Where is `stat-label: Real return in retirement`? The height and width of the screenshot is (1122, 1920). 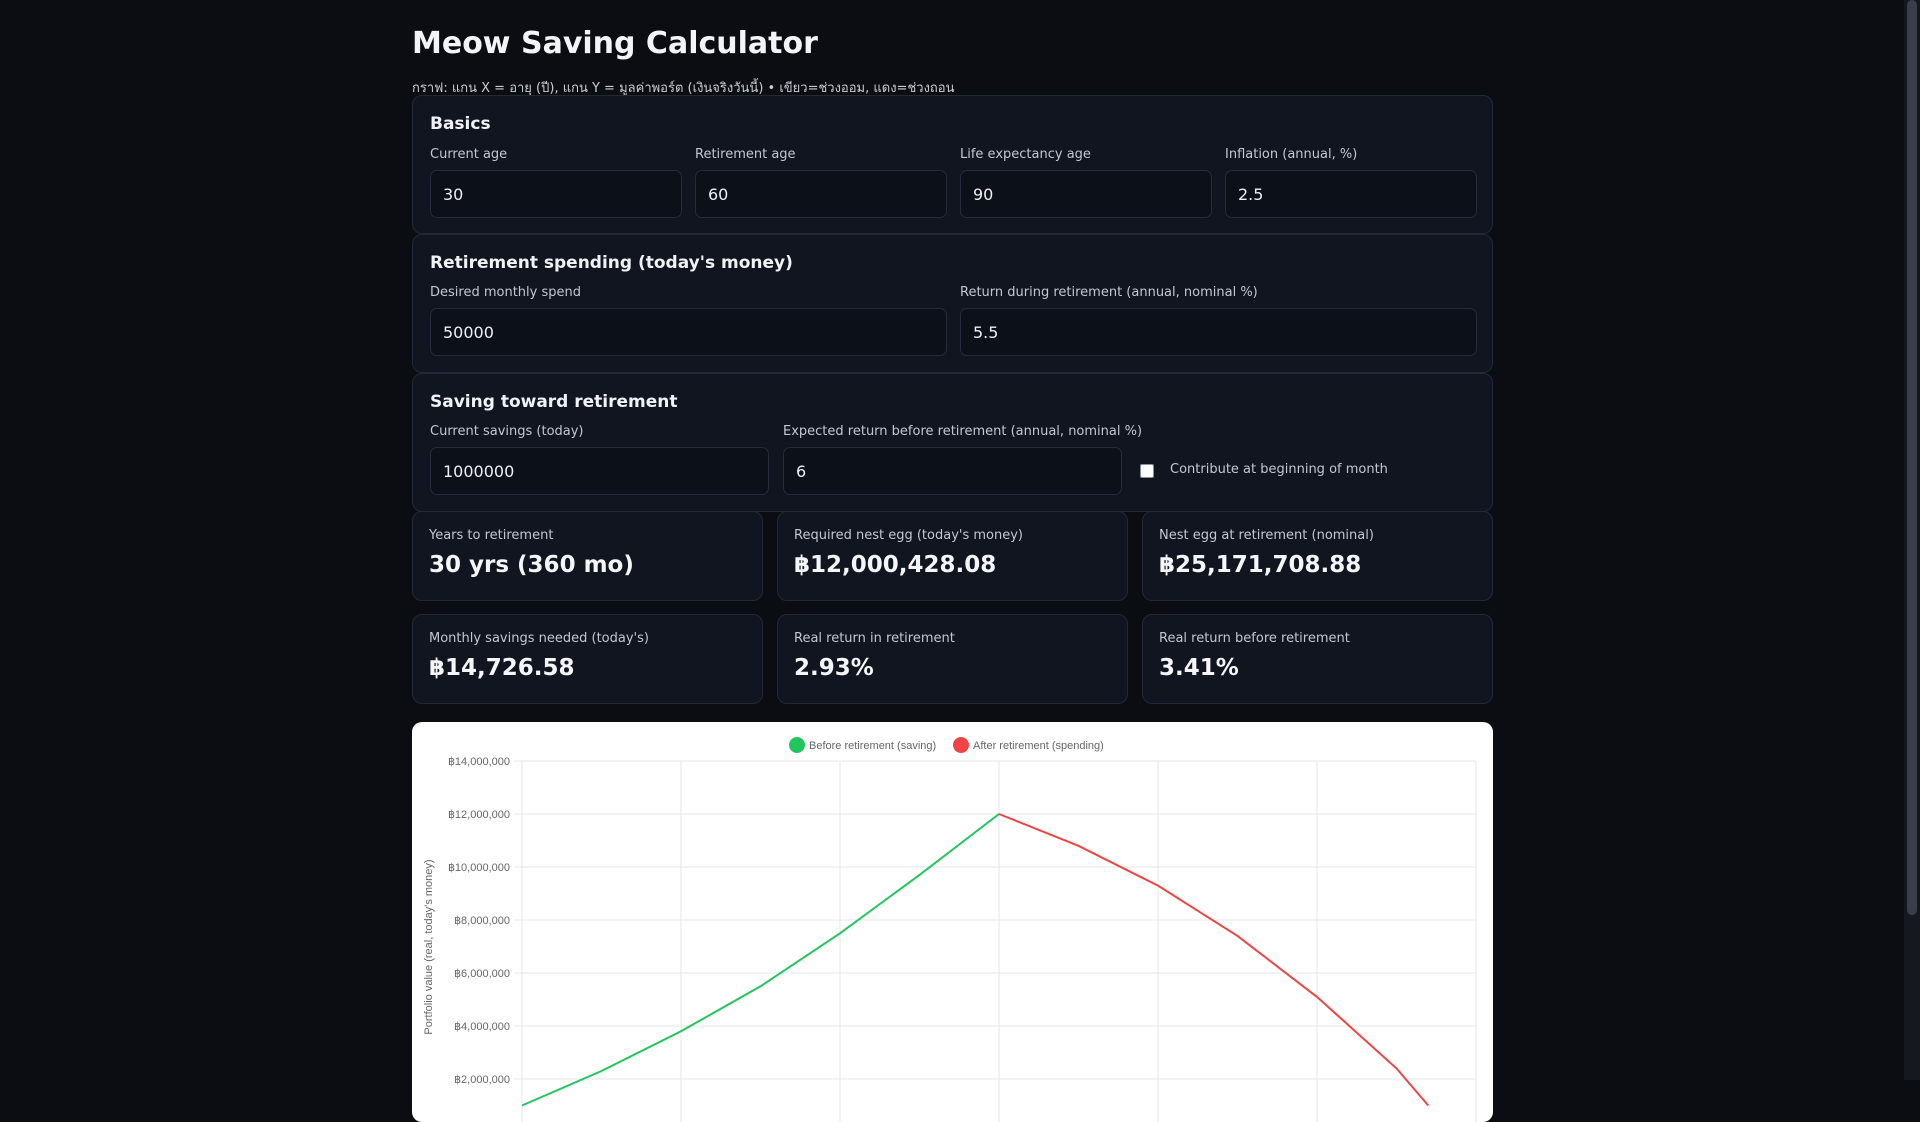
stat-label: Real return in retirement is located at coordinates (874, 638).